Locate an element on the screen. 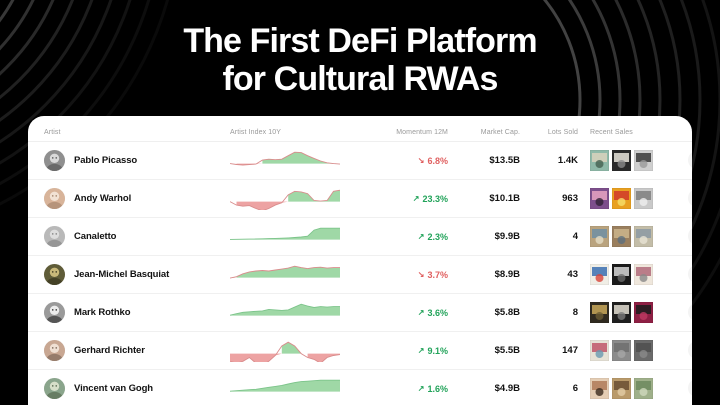 The width and height of the screenshot is (720, 405). table-row: Jean-Michel Basquiat ↘ 3.7% $8.9B 43 is located at coordinates (360, 275).